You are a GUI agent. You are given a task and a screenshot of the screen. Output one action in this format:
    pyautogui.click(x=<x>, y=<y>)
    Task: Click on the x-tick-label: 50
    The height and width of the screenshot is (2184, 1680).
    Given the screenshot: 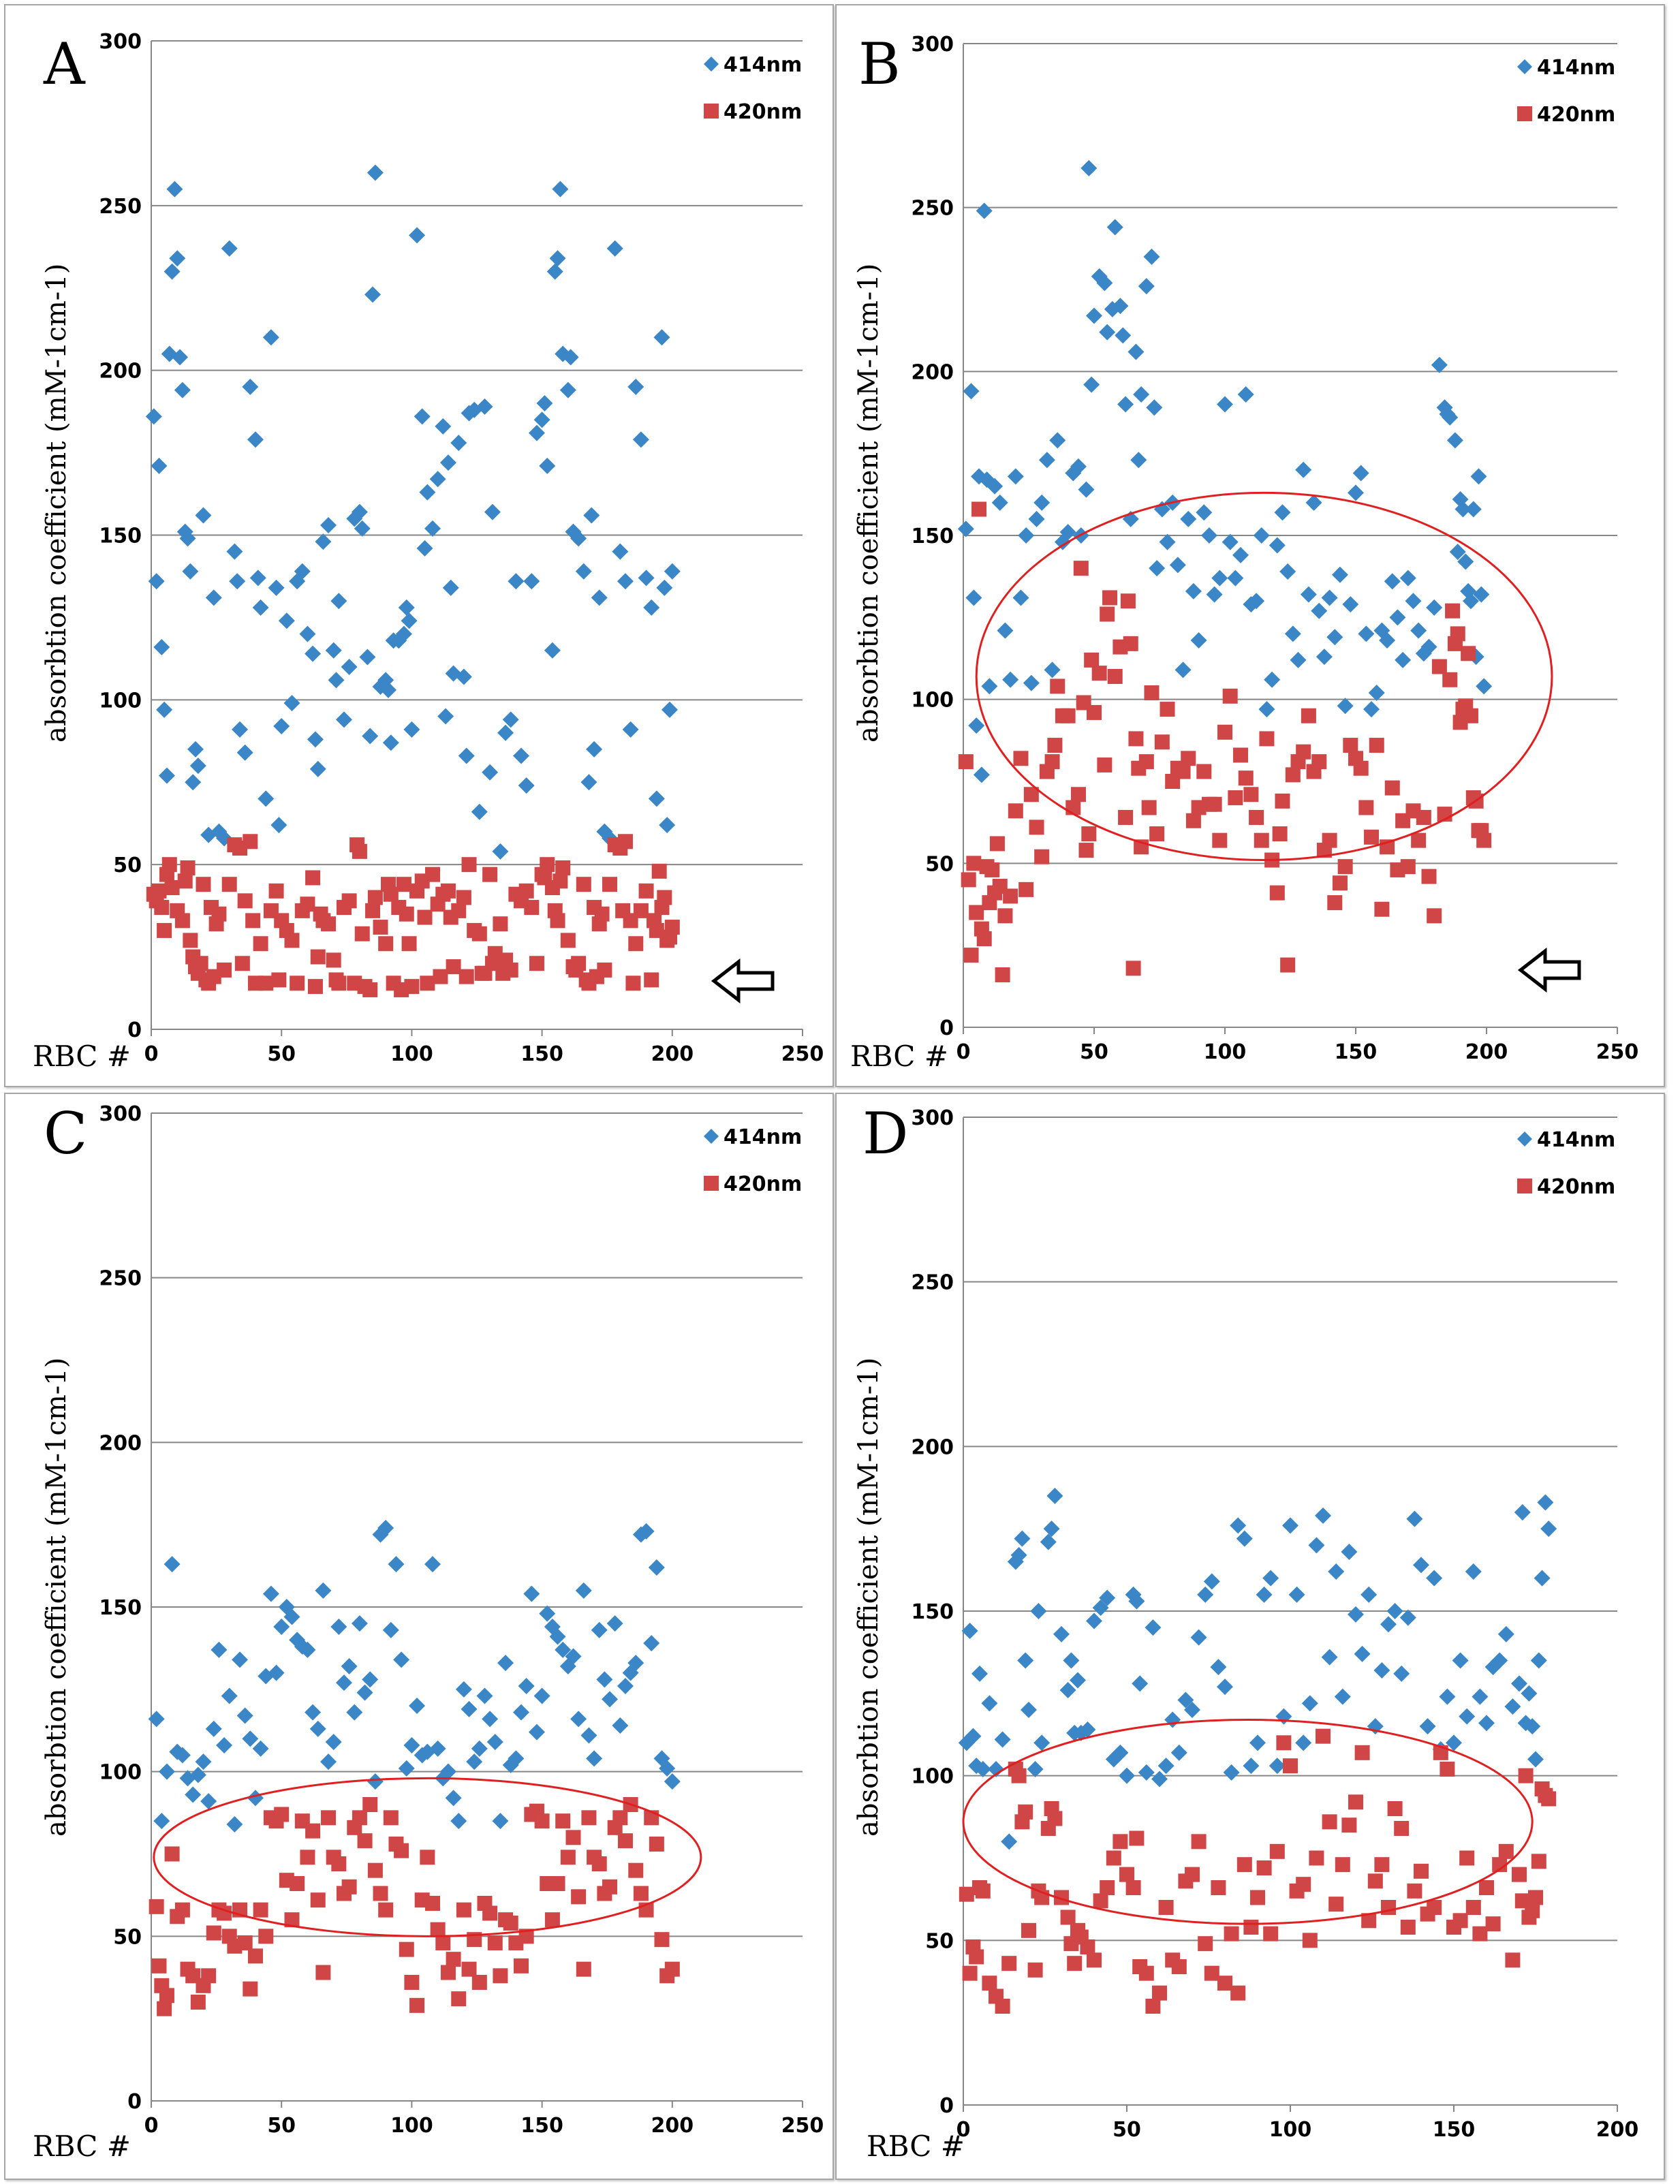 What is the action you would take?
    pyautogui.click(x=281, y=2126)
    